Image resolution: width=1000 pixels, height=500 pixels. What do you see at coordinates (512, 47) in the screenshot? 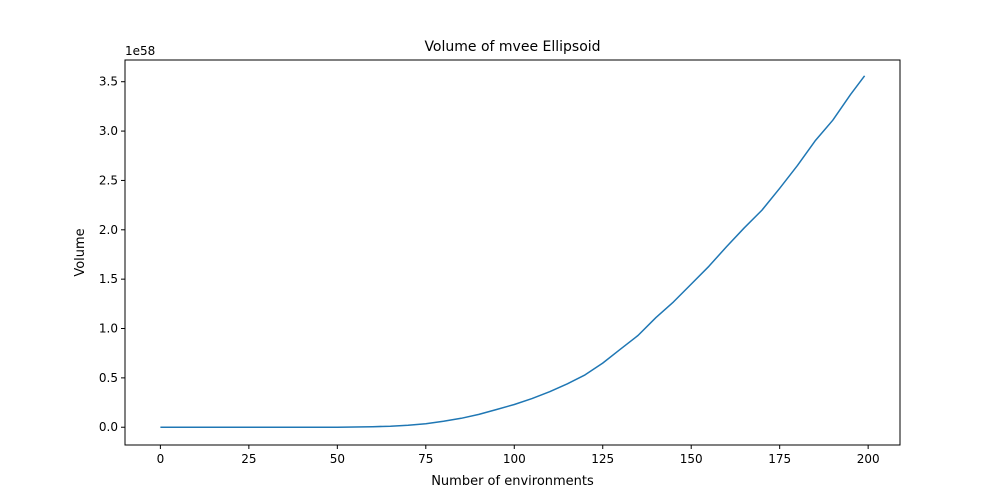
I see `chart-title: Volume of mvee Ellipsoid` at bounding box center [512, 47].